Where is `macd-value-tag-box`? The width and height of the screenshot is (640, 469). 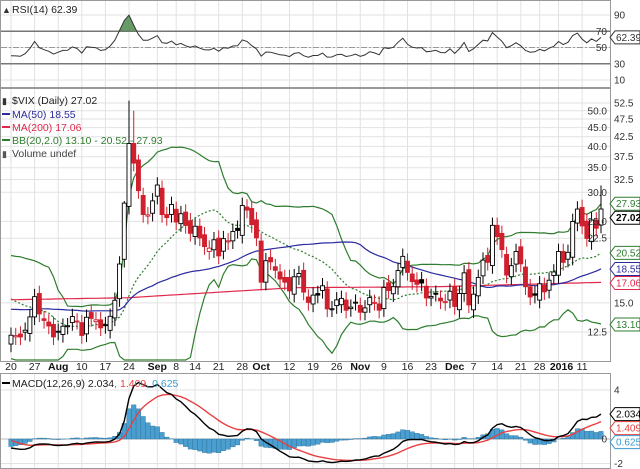 macd-value-tag-box is located at coordinates (624, 414).